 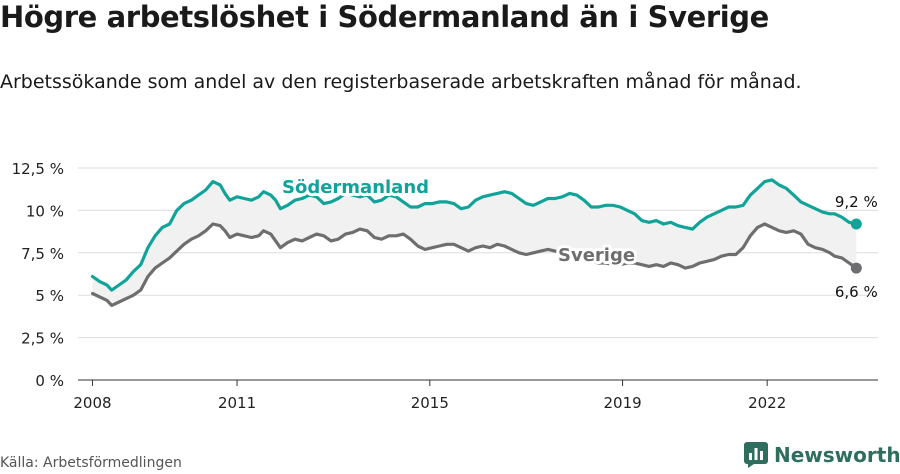 I want to click on end-value-label-sverige: 6,6 %, so click(x=856, y=292).